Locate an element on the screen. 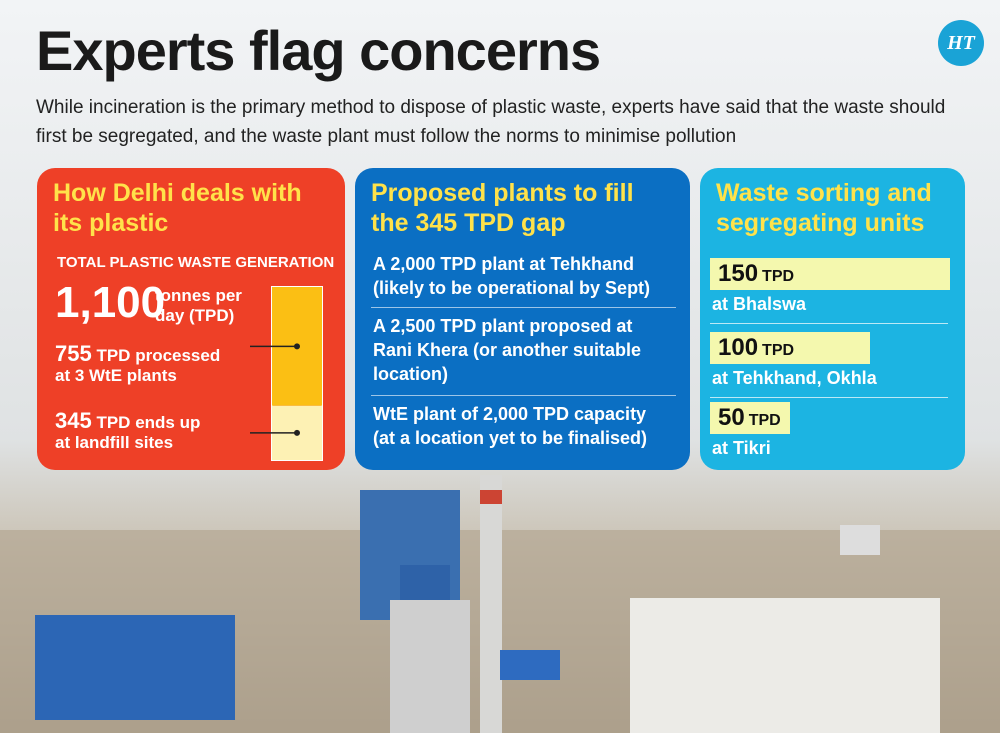 Image resolution: width=1000 pixels, height=733 pixels. title: Experts flag concerns is located at coordinates (318, 50).